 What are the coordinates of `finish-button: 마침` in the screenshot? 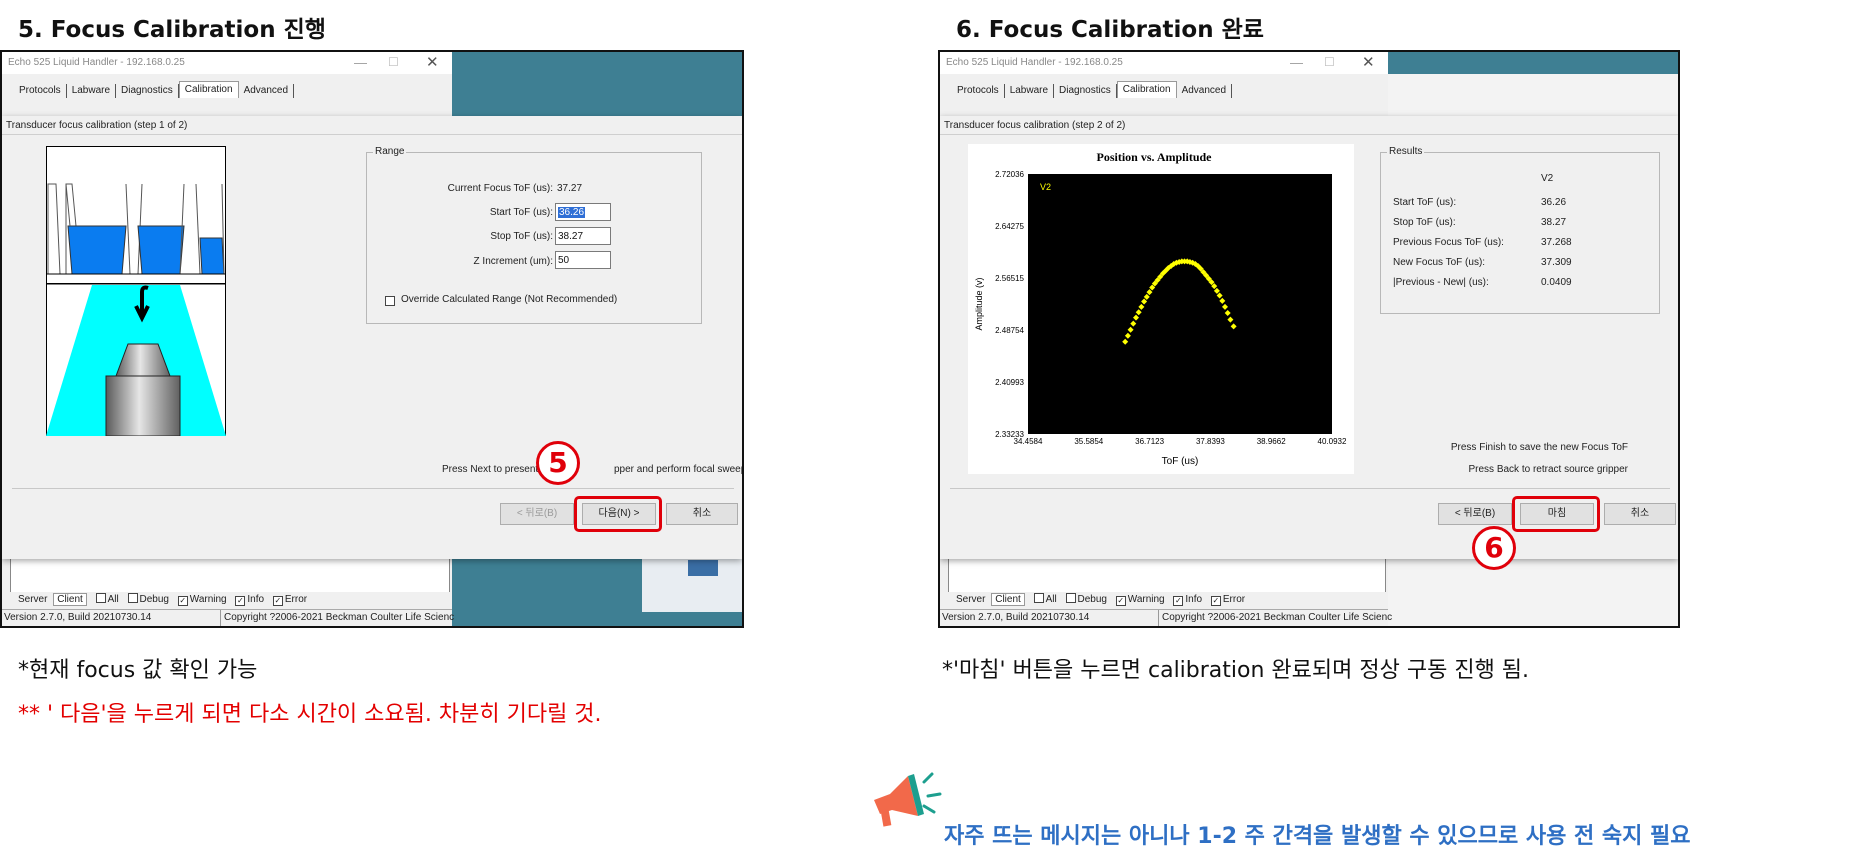 It's located at (1557, 514).